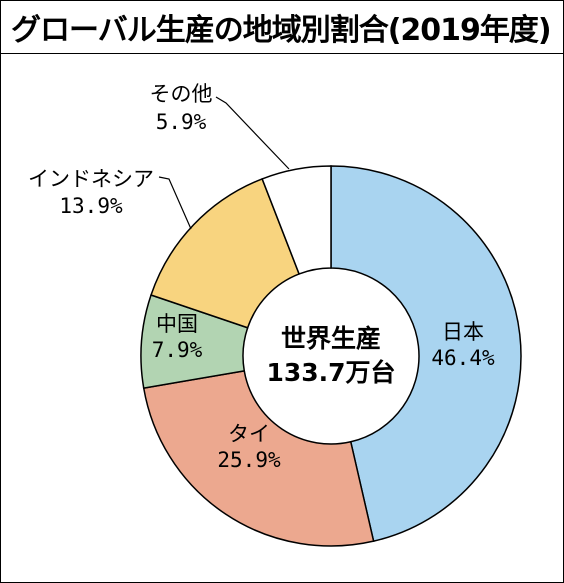 The height and width of the screenshot is (583, 564). I want to click on center-label-line-2: 133.7万台, so click(330, 372).